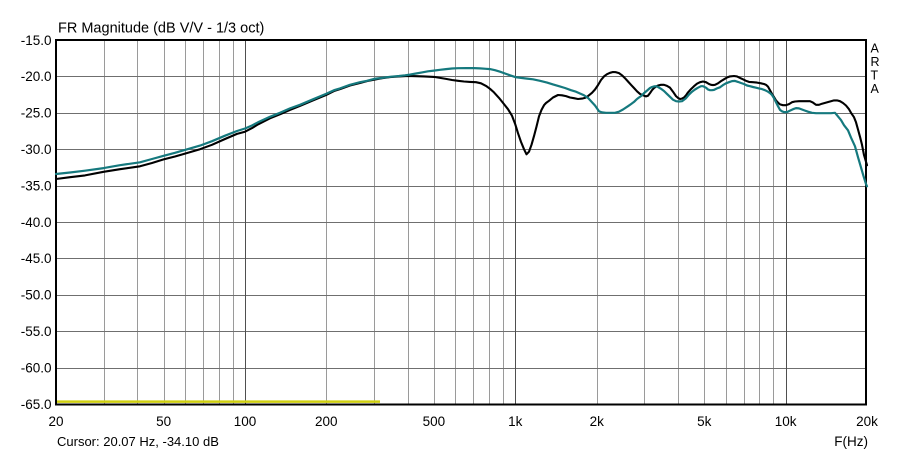 Image resolution: width=922 pixels, height=453 pixels. I want to click on svg-text: -65.0, so click(36, 404).